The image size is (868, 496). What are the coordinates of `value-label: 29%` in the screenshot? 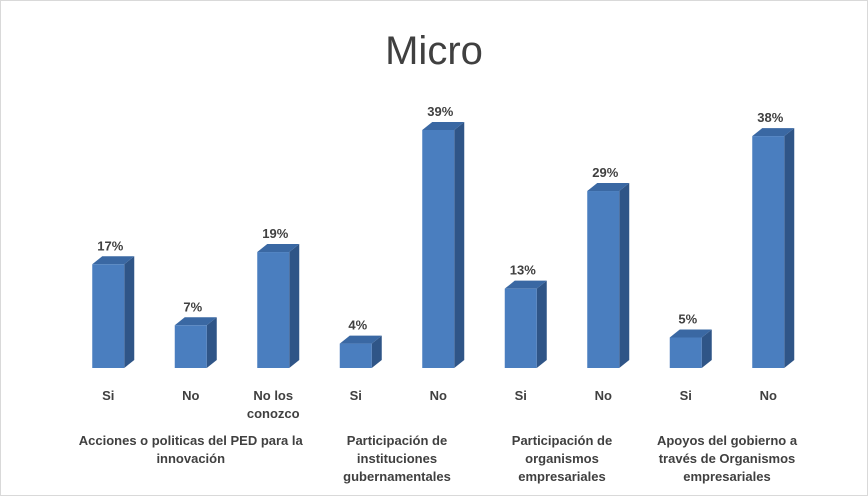 It's located at (605, 172).